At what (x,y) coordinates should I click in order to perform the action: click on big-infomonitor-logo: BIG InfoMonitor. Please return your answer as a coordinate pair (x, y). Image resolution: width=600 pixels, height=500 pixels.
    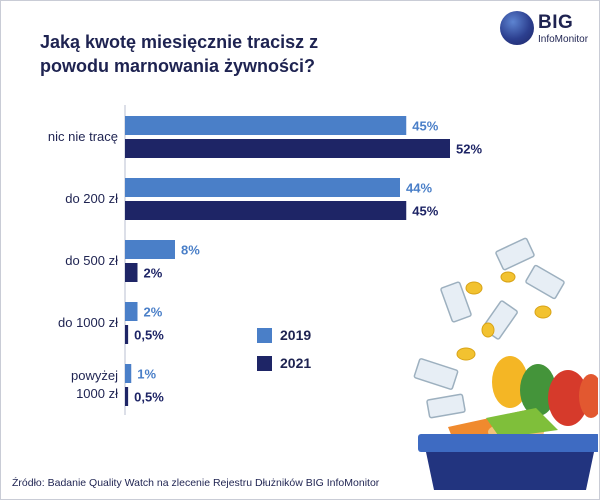
    Looking at the image, I should click on (547, 30).